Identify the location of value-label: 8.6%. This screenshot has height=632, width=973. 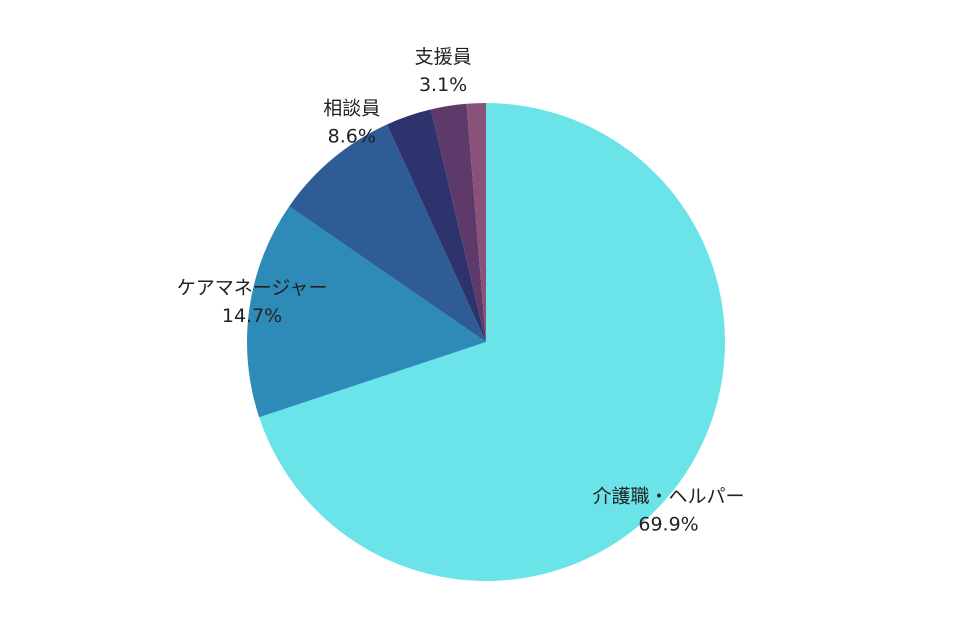
(352, 137).